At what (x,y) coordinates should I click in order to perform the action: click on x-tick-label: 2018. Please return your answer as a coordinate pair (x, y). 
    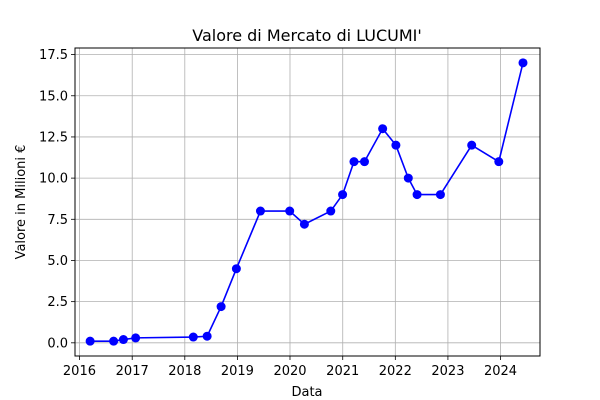
    Looking at the image, I should click on (184, 371).